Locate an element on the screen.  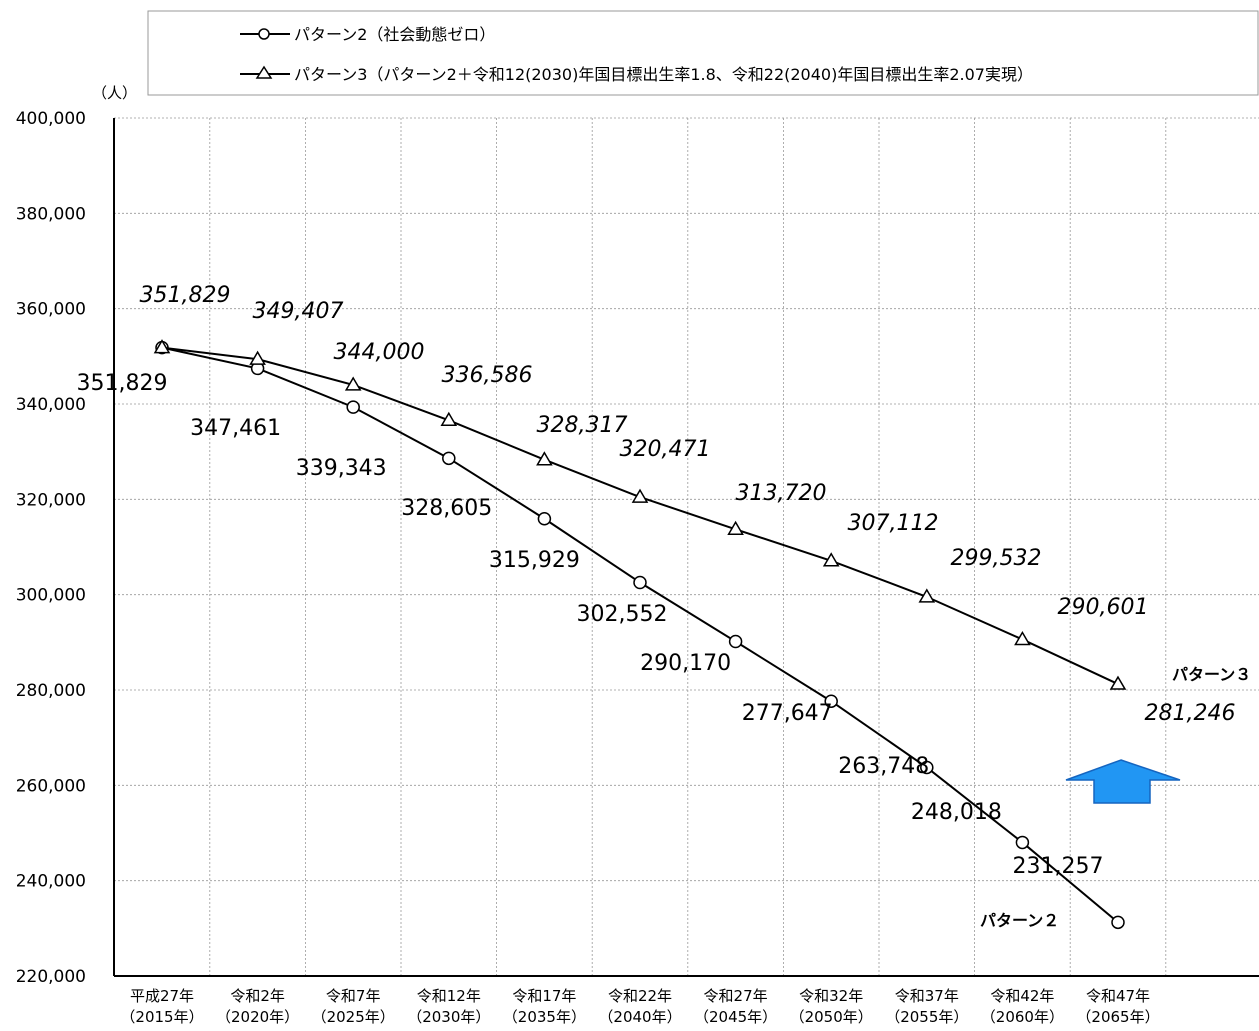
data-label-pattern3: 281,246 is located at coordinates (1190, 713).